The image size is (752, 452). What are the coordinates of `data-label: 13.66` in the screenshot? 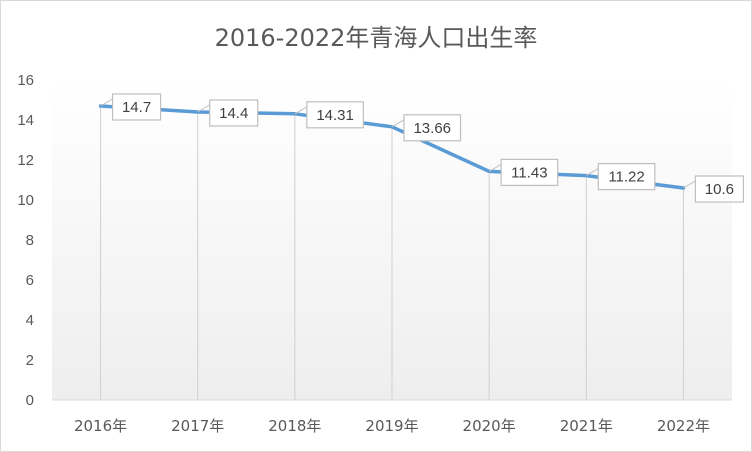 It's located at (432, 128).